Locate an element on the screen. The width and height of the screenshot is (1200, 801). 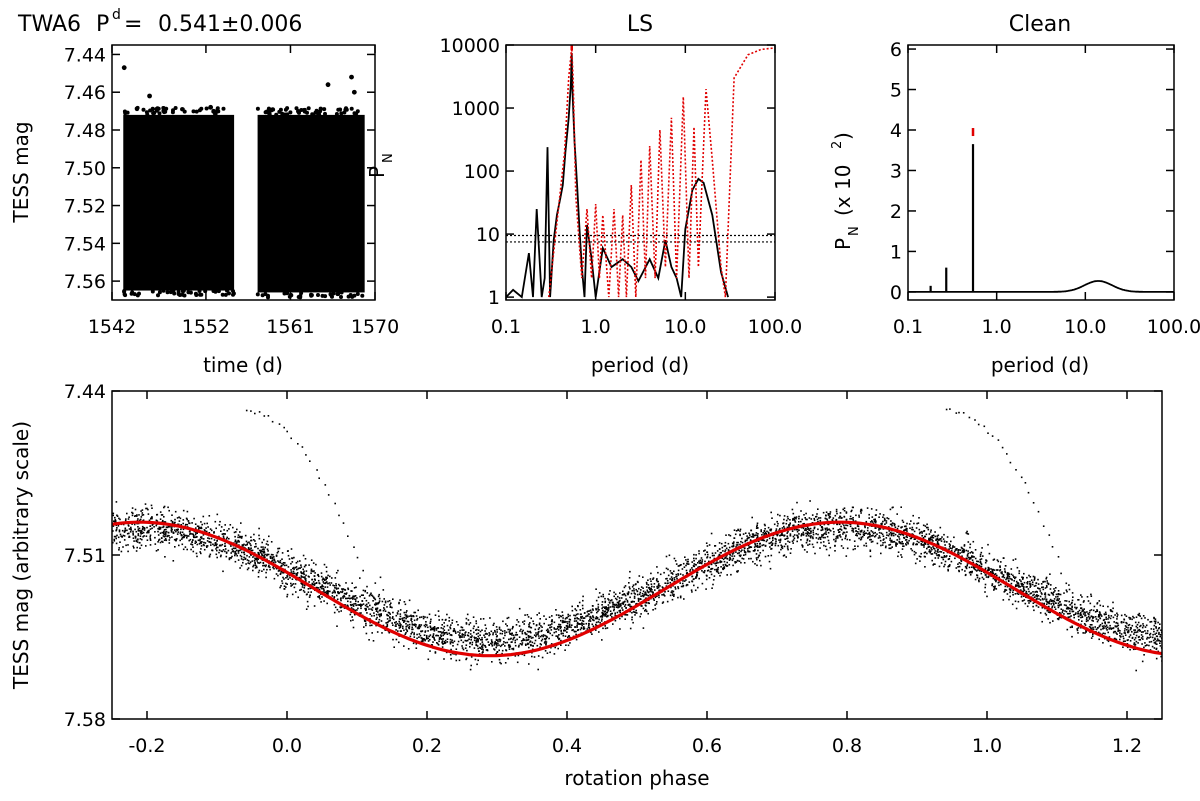
period-equals: = is located at coordinates (133, 24).